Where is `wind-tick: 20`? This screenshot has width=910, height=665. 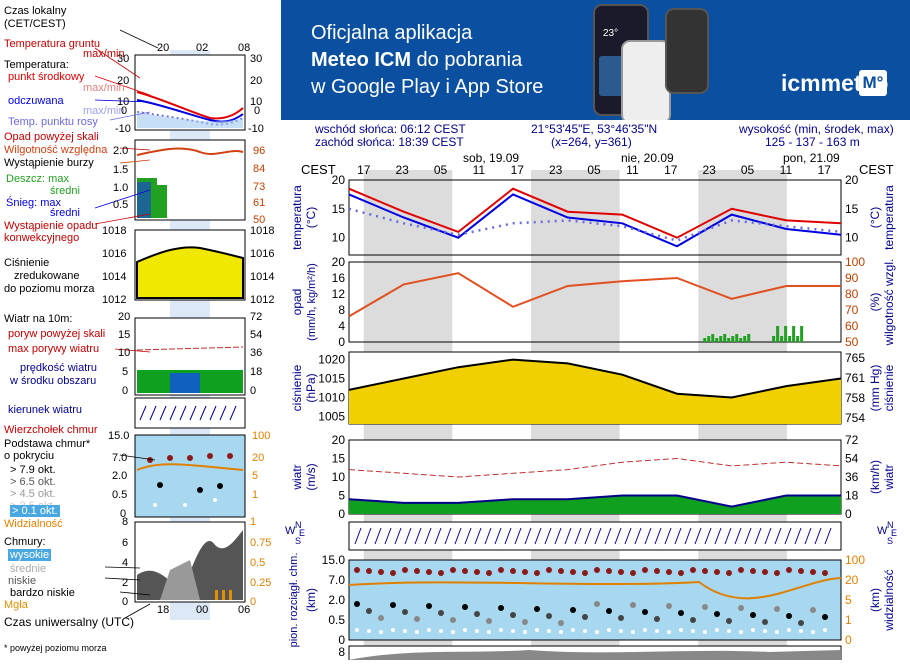
wind-tick: 20 is located at coordinates (339, 440).